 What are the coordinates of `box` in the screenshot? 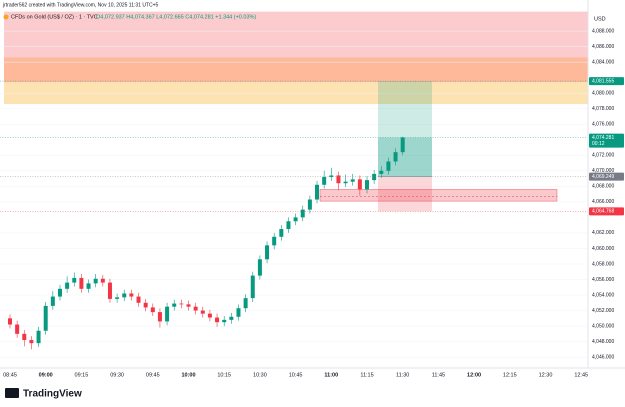 It's located at (438, 195).